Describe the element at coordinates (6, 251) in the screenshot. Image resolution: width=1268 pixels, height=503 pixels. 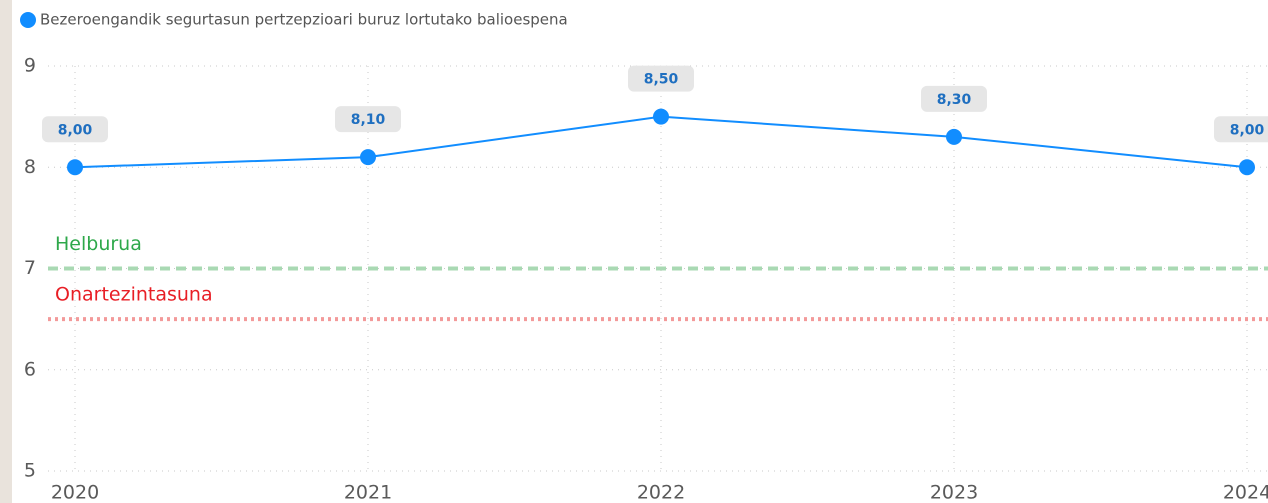
I see `side-strip` at that location.